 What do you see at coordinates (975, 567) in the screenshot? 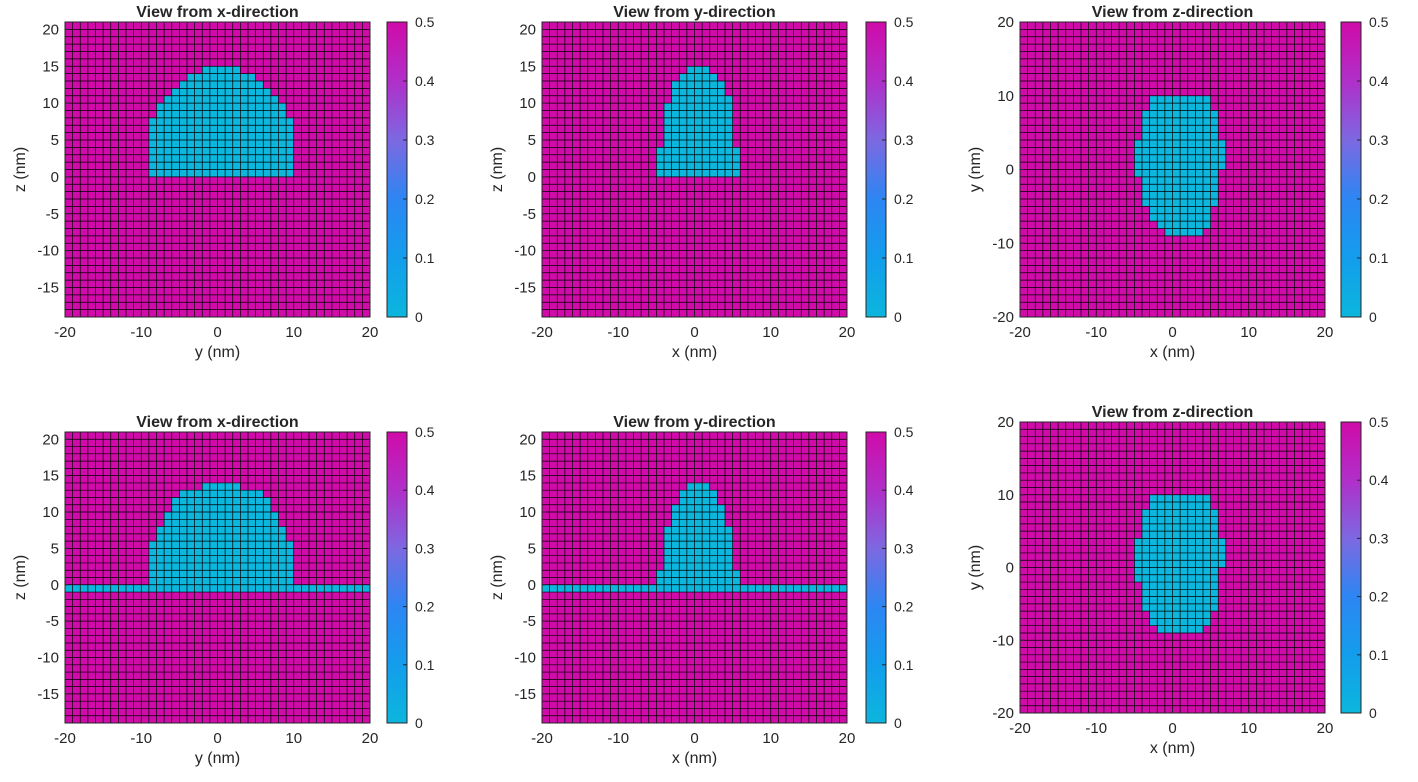
I see `y-axis-label: y (nm)` at bounding box center [975, 567].